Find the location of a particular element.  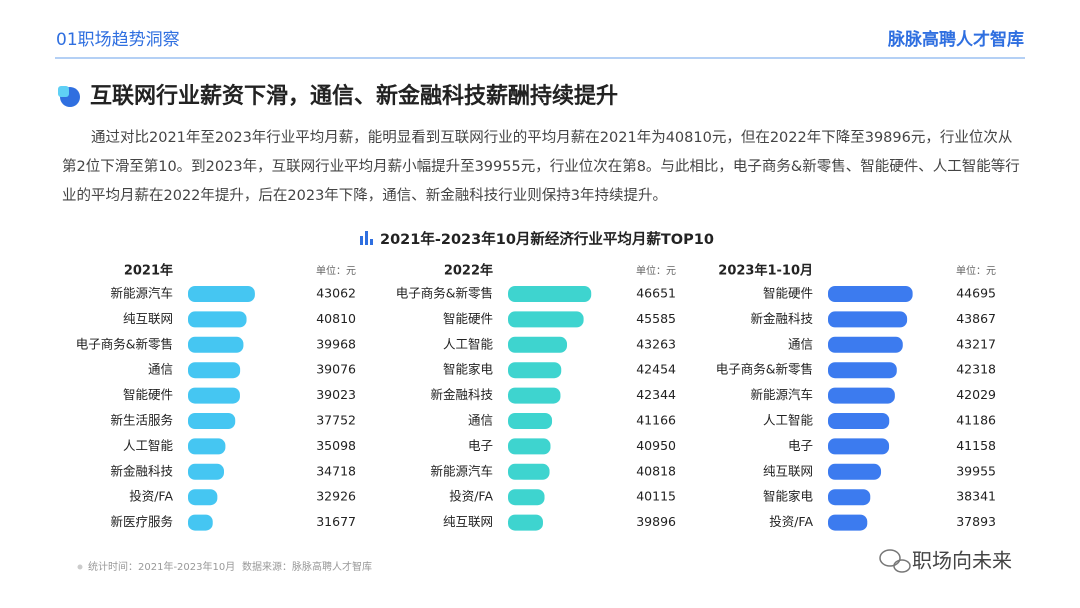

value-label: 43263 is located at coordinates (656, 343).